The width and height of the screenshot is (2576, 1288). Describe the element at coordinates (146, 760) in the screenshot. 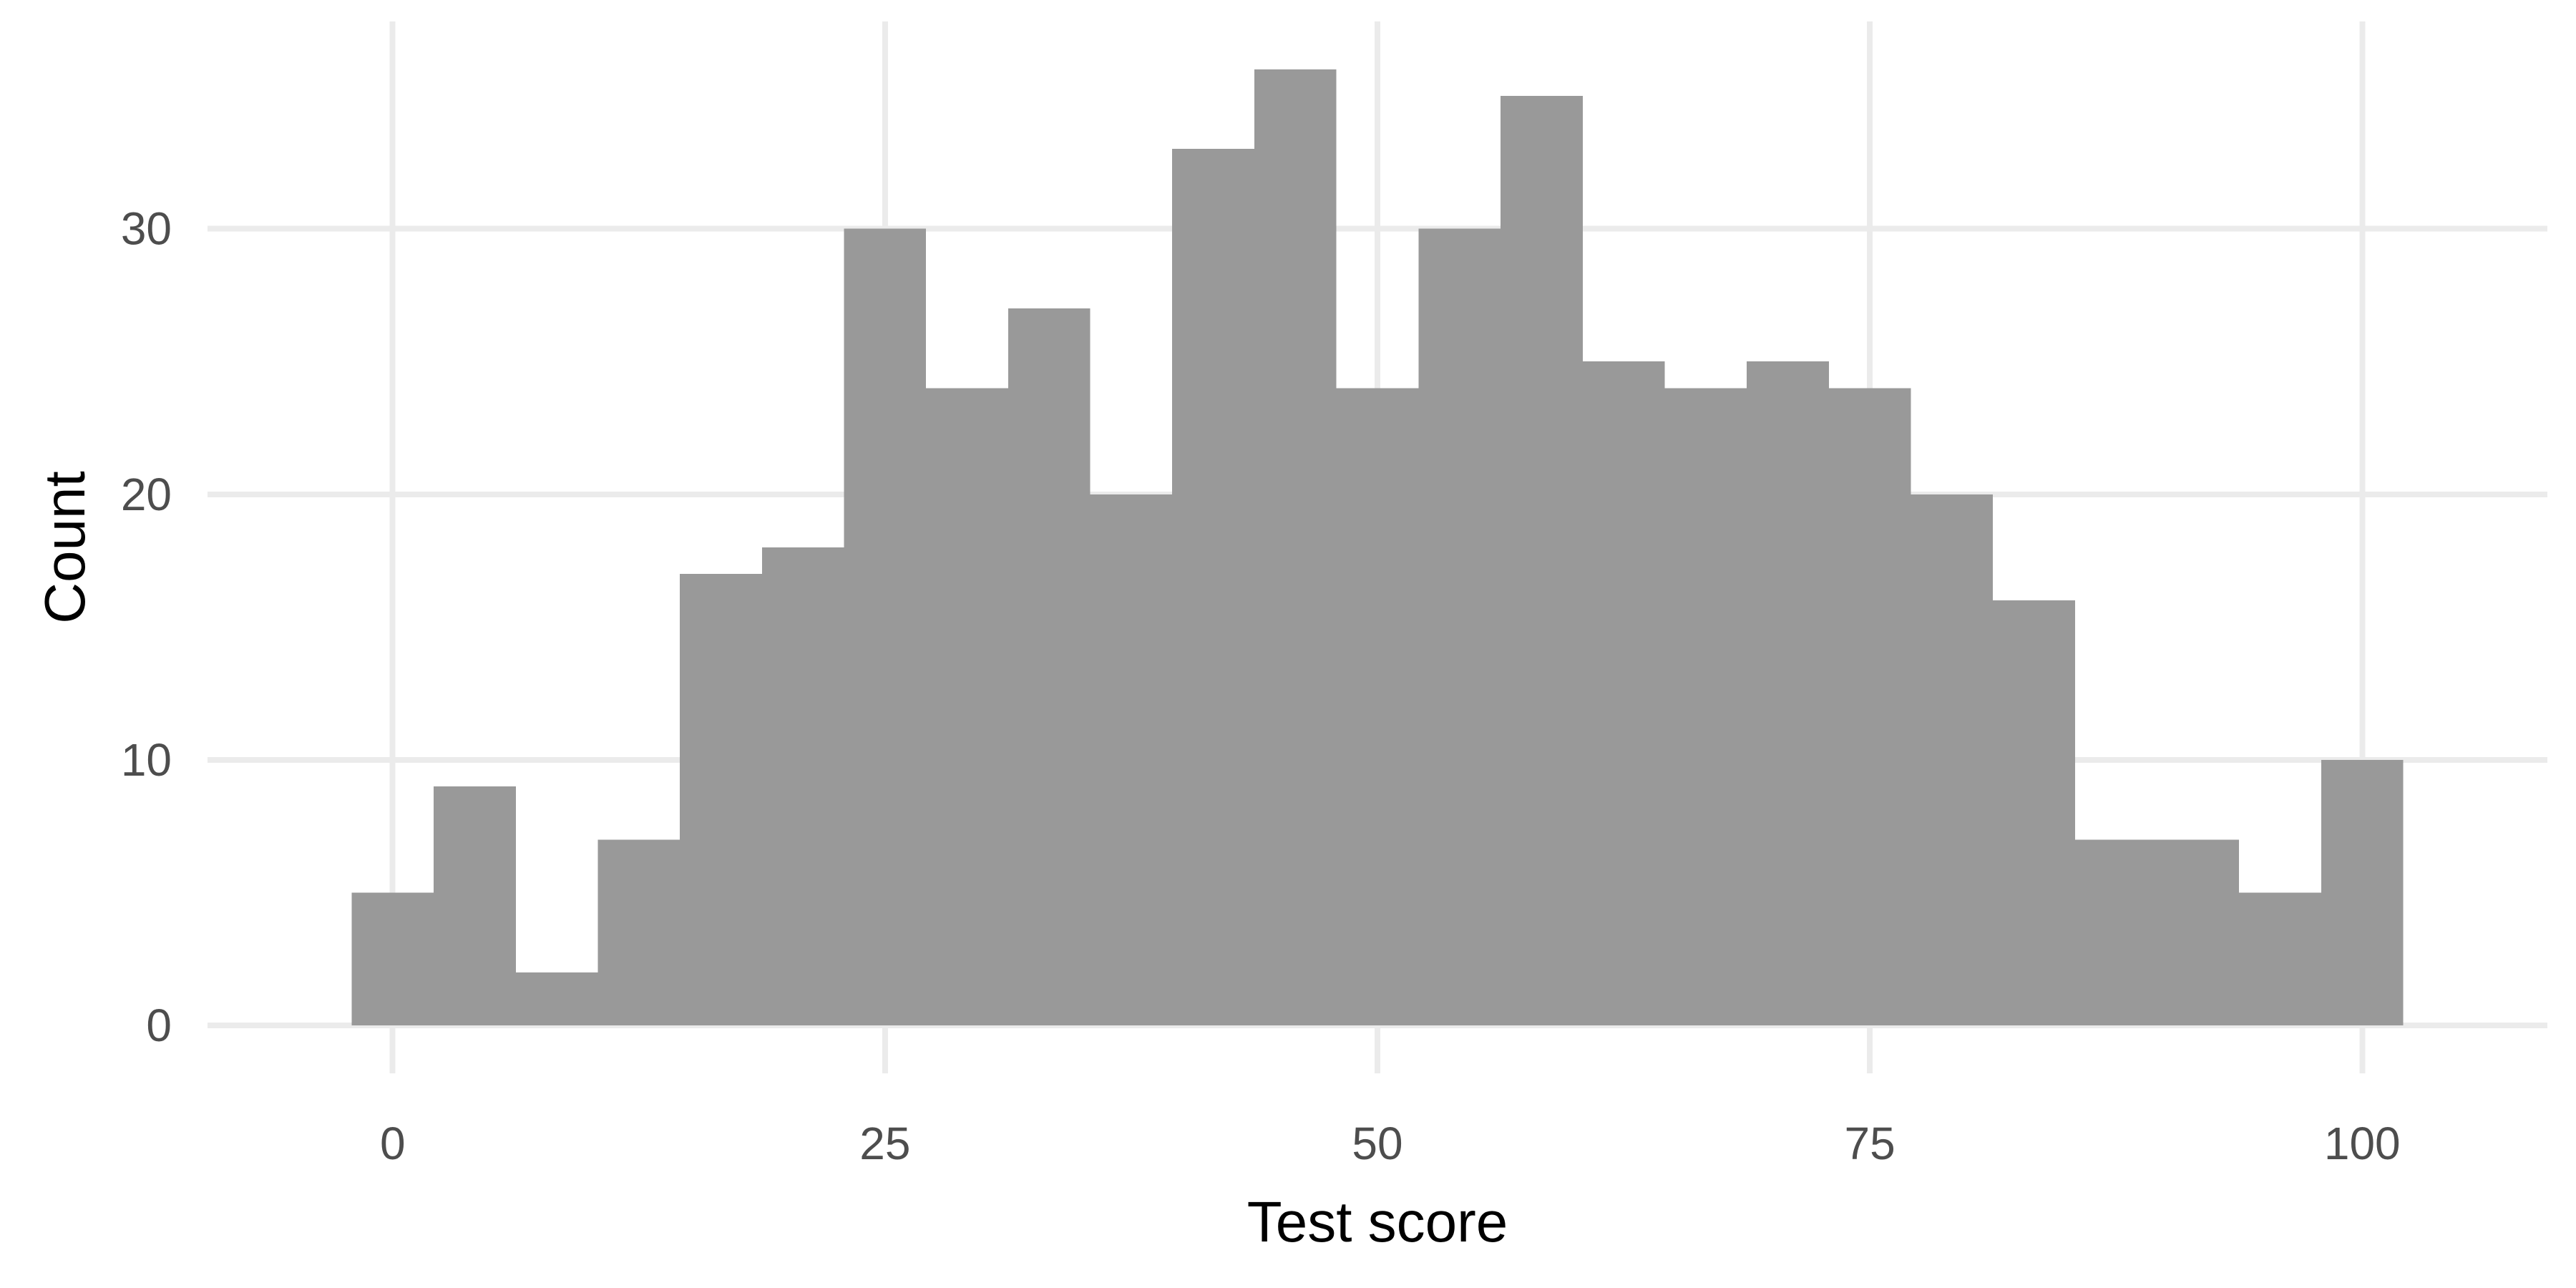

I see `y-tick-label: 10` at that location.